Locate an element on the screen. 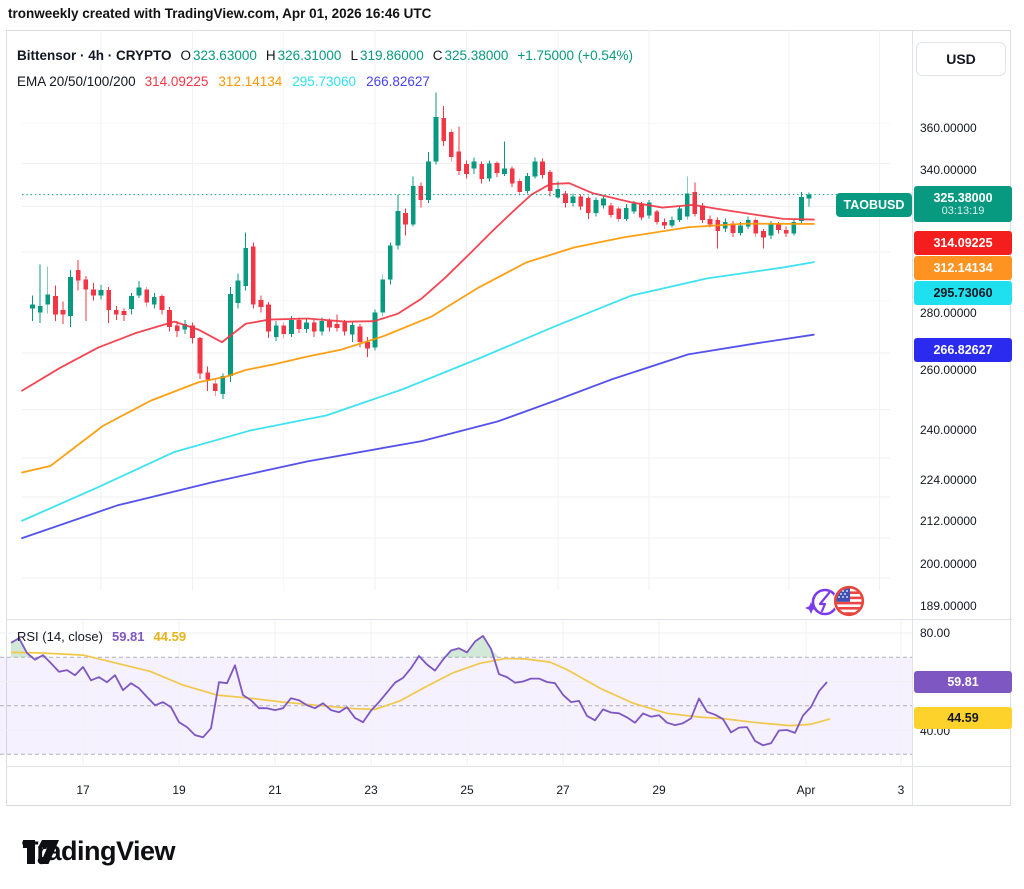 The height and width of the screenshot is (889, 1024). ohlc-open: O 323.63000 is located at coordinates (218, 55).